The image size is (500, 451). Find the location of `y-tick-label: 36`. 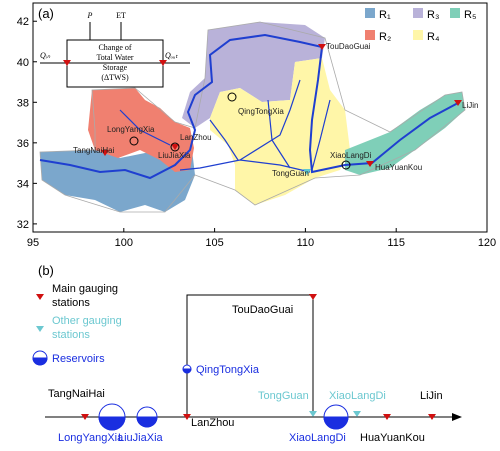

y-tick-label: 36 is located at coordinates (23, 144).